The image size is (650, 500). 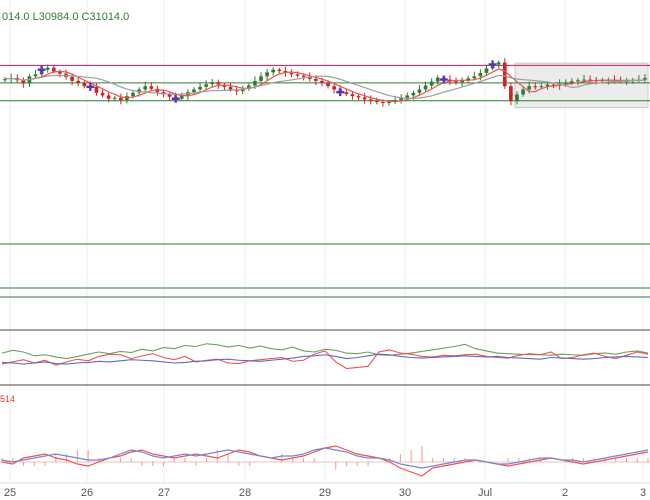 I want to click on signal-markers, so click(x=267, y=81).